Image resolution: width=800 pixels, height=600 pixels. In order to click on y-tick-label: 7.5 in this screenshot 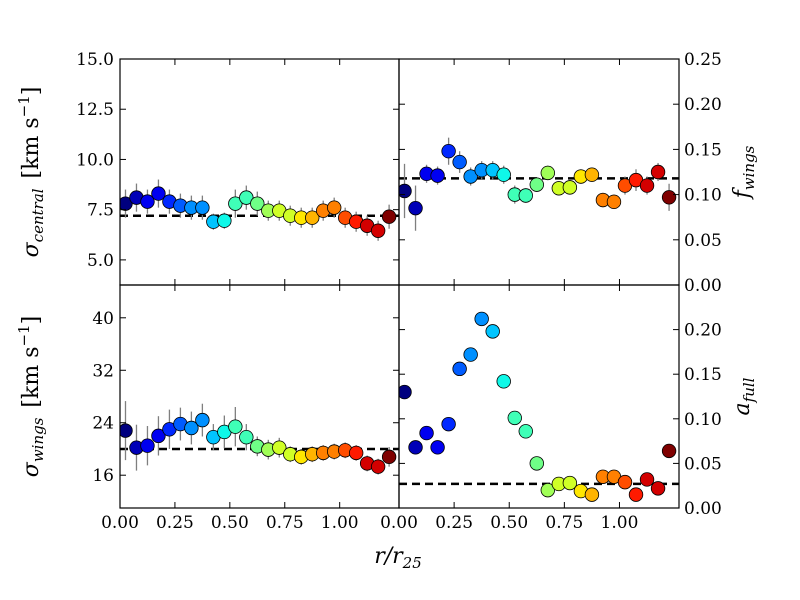, I will do `click(100, 211)`.